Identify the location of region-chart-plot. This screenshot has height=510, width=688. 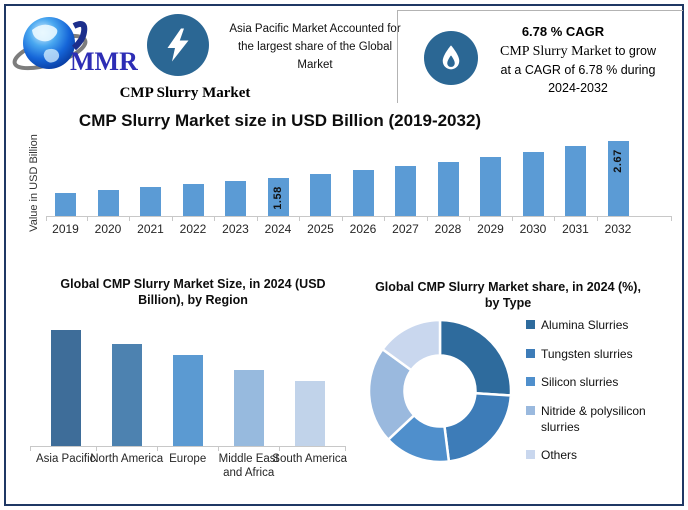
(188, 373).